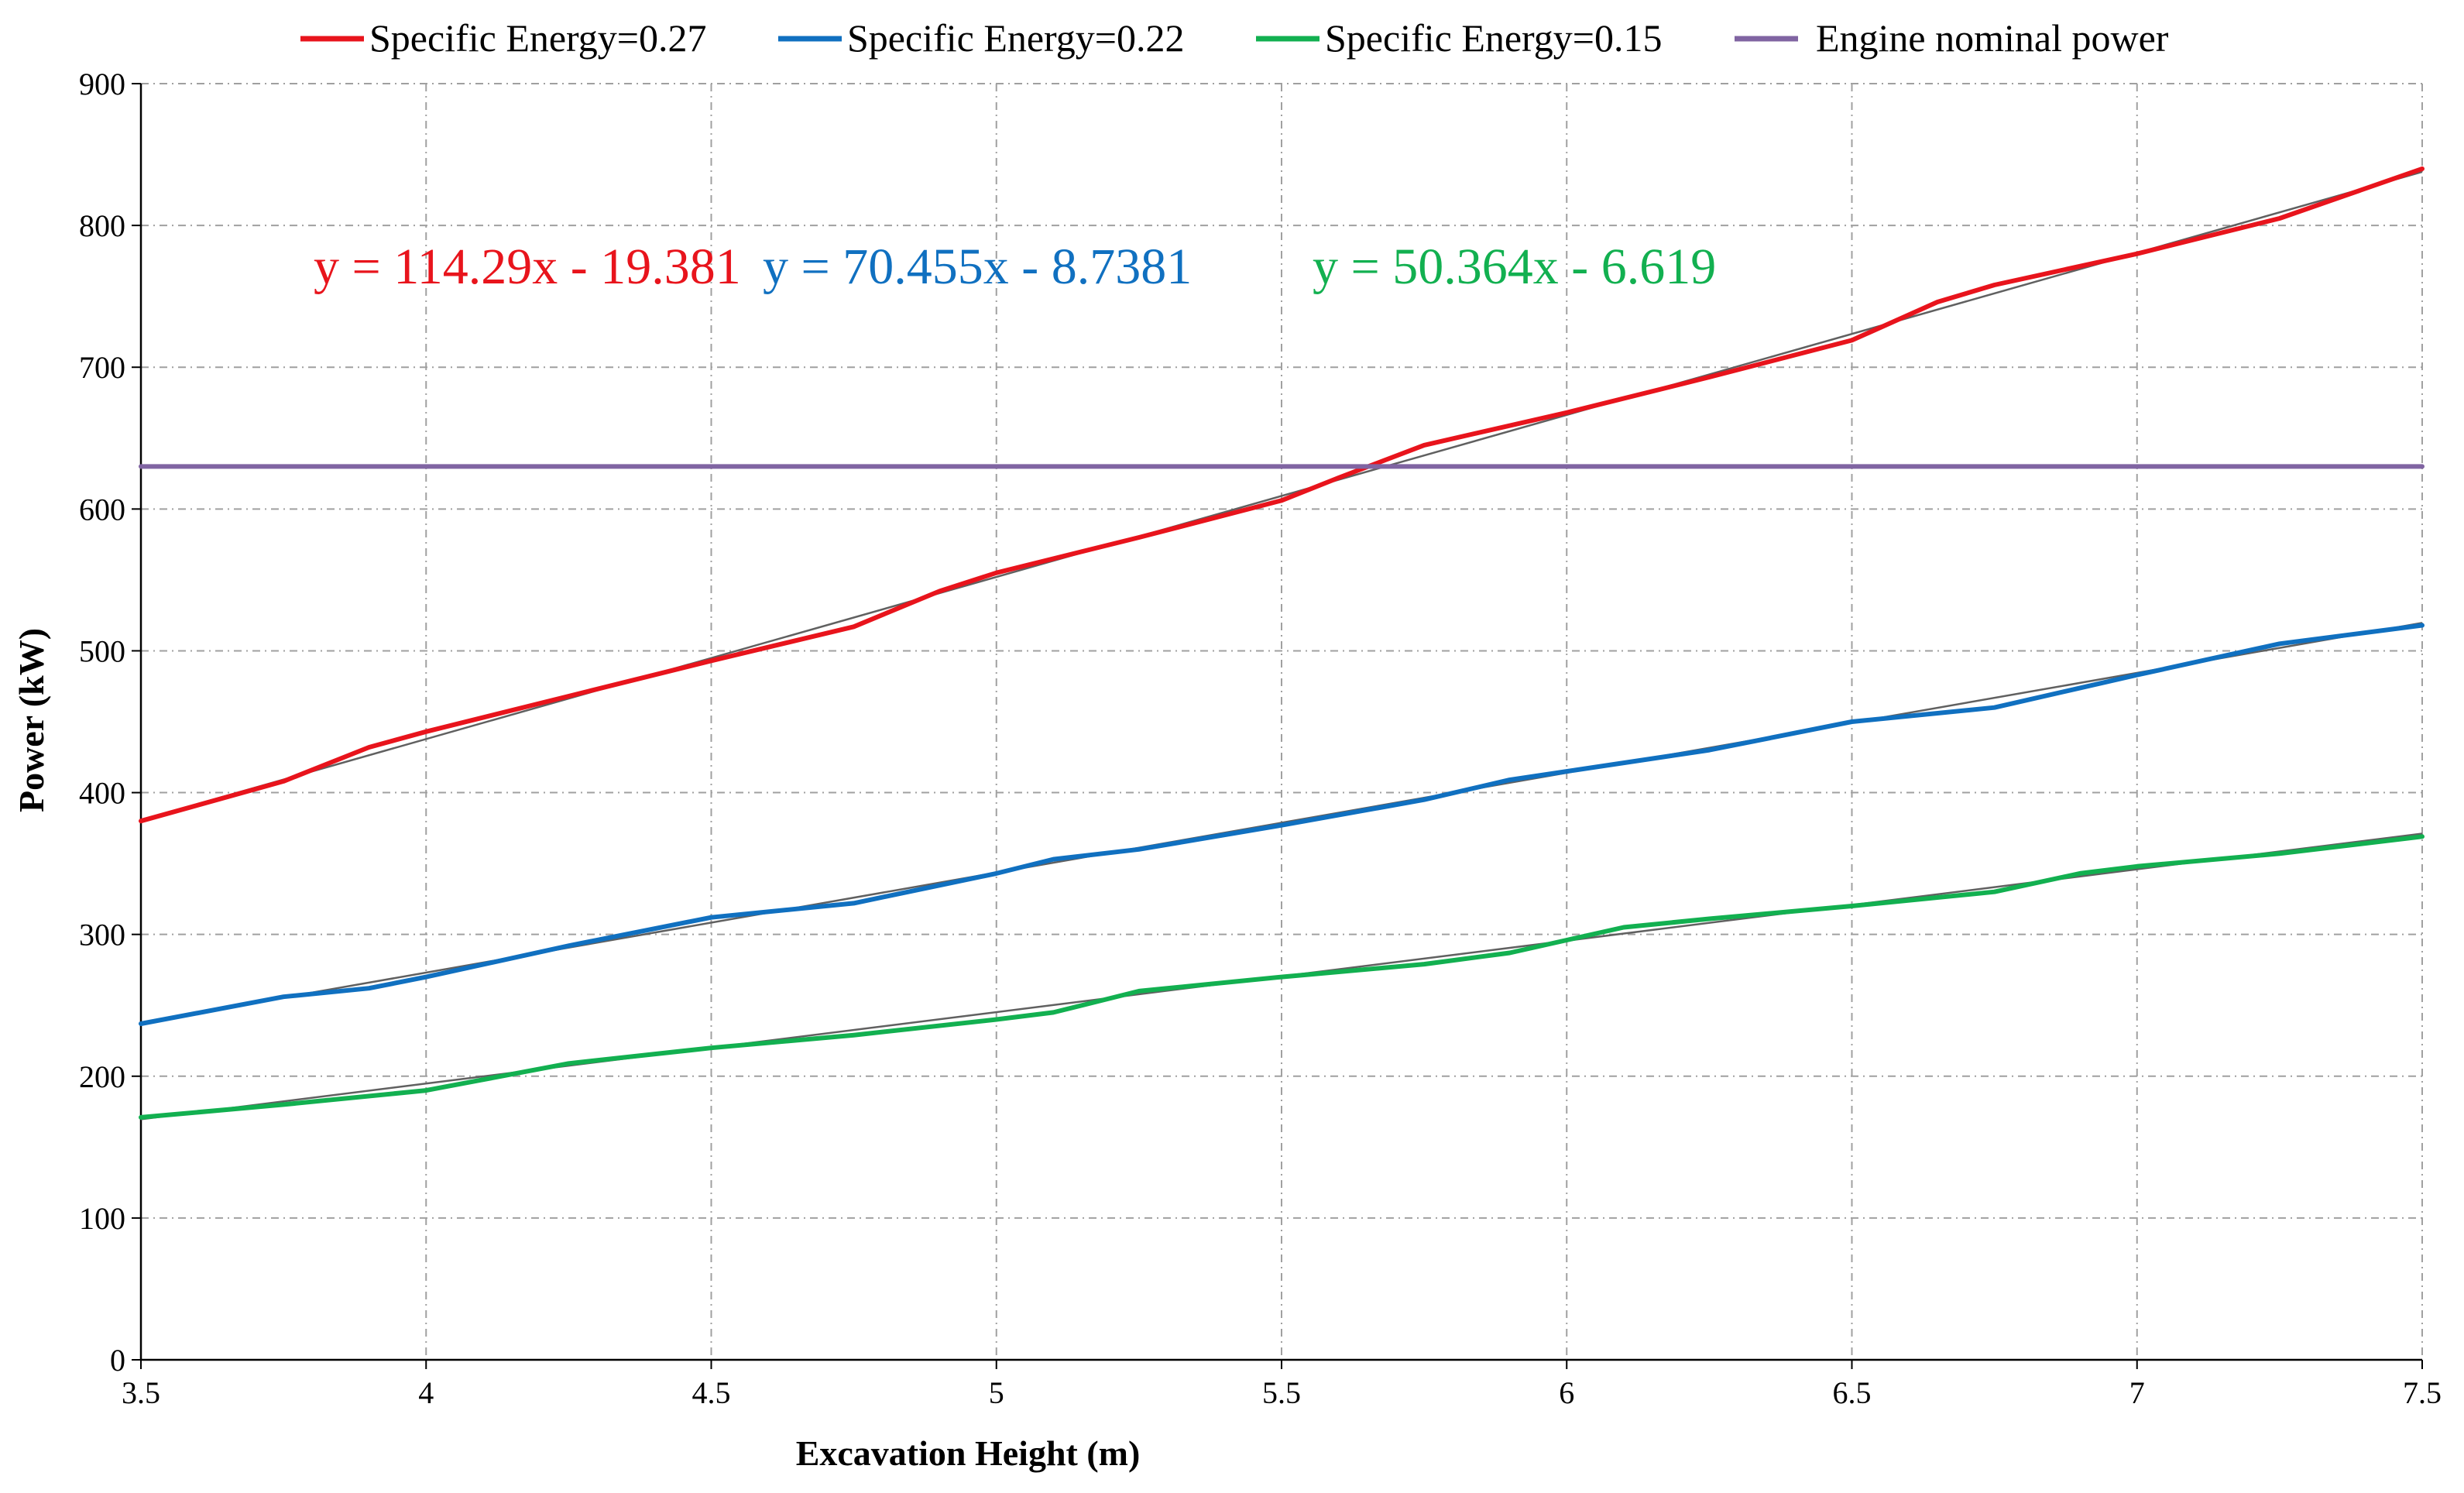 The width and height of the screenshot is (2464, 1493). What do you see at coordinates (426, 1392) in the screenshot?
I see `x-tick-label: 4` at bounding box center [426, 1392].